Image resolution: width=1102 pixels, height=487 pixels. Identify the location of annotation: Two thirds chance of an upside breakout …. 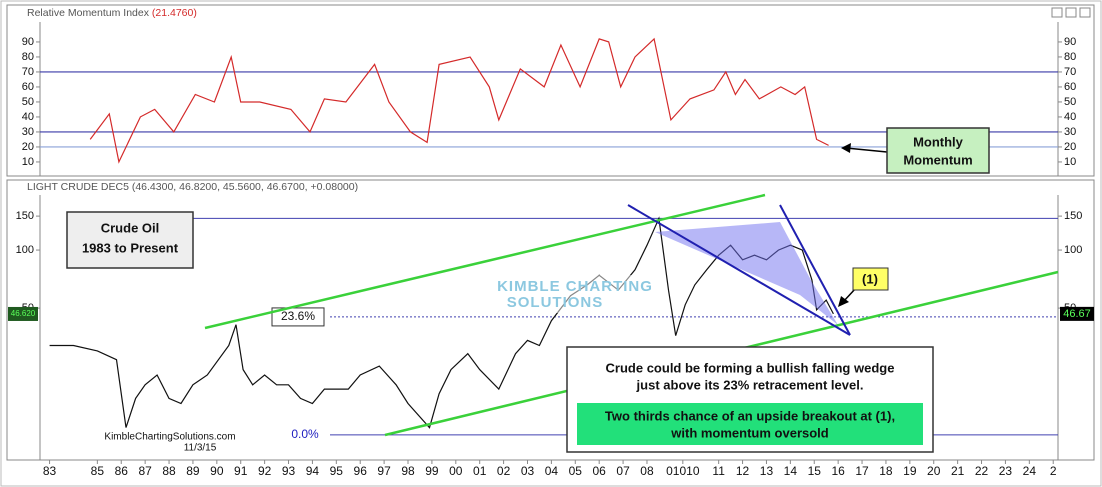
(750, 415).